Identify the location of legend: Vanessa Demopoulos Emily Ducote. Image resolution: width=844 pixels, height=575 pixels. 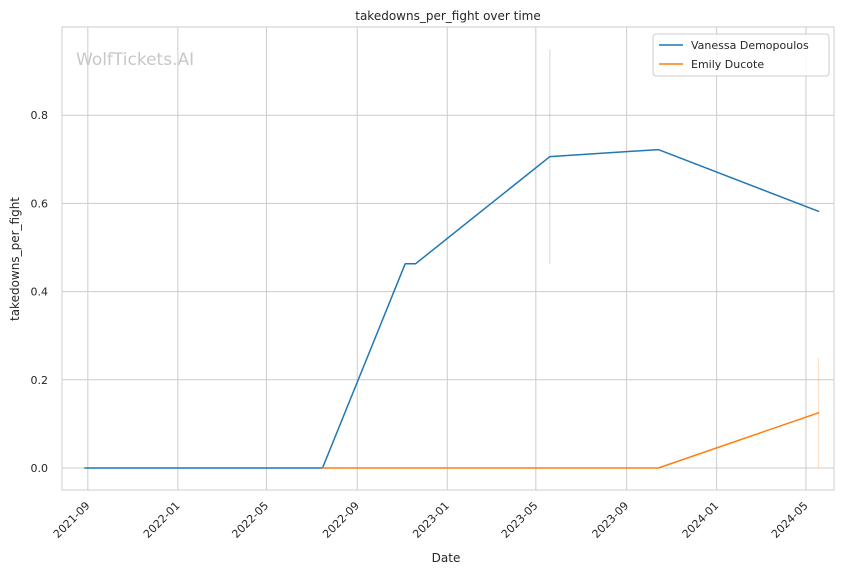
(741, 55).